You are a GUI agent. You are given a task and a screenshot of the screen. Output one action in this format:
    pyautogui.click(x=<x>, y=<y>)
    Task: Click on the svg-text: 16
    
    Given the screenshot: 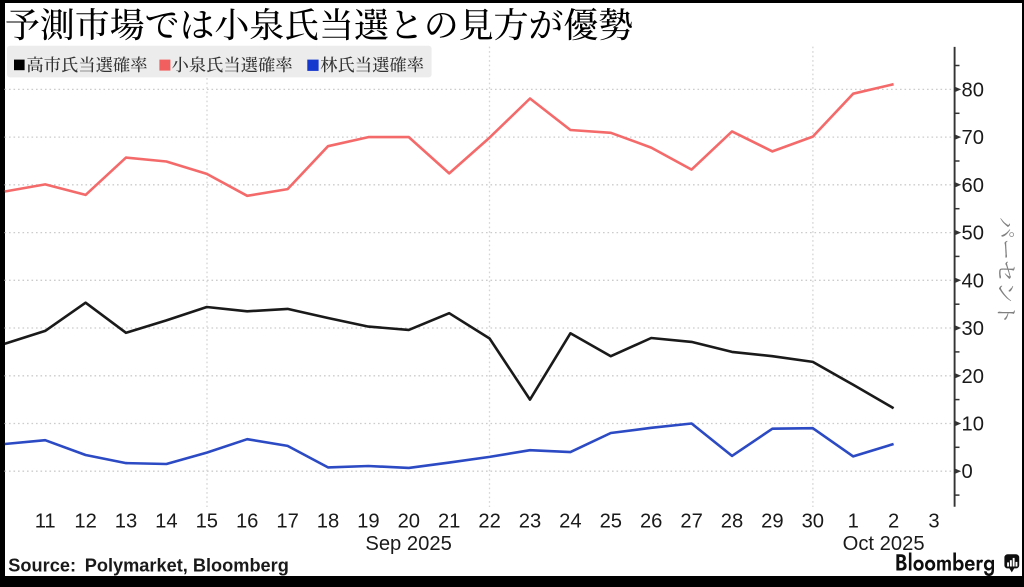 What is the action you would take?
    pyautogui.click(x=247, y=522)
    